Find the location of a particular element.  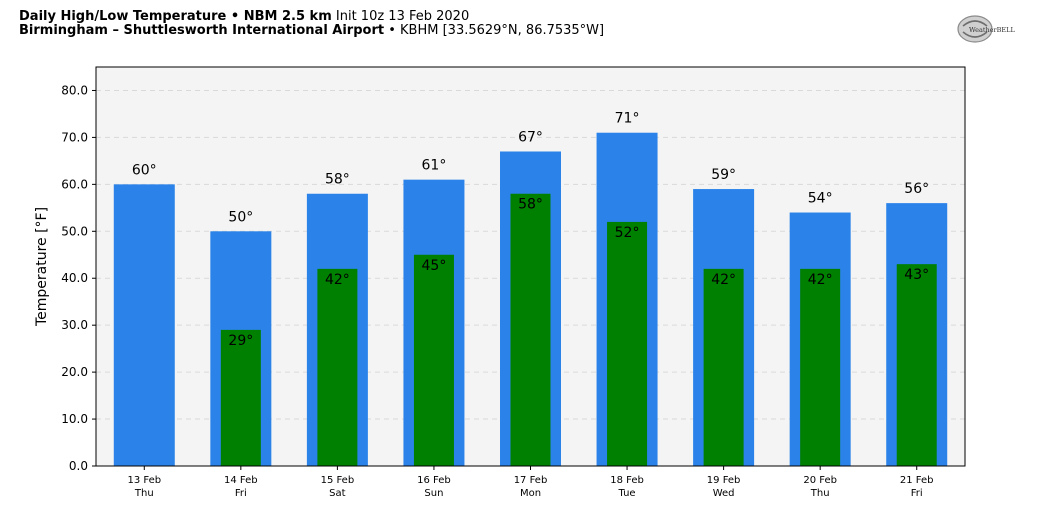

y-tick-label: 70.0 is located at coordinates (74, 137).